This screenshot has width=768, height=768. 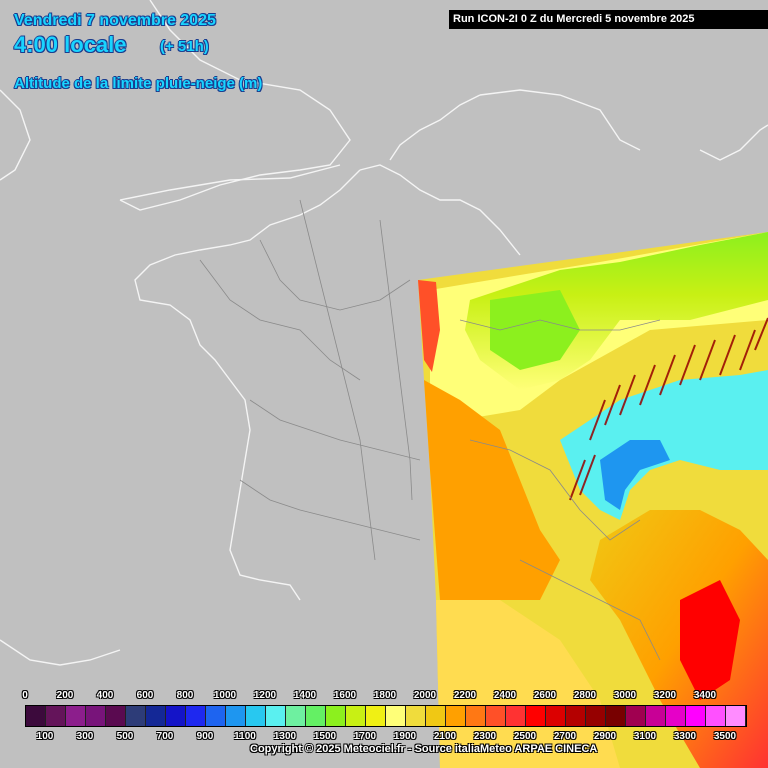 I want to click on legend-tick-label: 400, so click(x=105, y=695).